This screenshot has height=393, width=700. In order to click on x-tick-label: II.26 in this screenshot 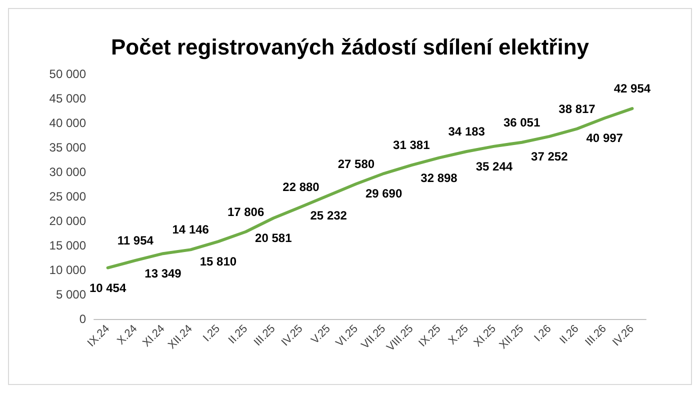, I will do `click(570, 334)`.